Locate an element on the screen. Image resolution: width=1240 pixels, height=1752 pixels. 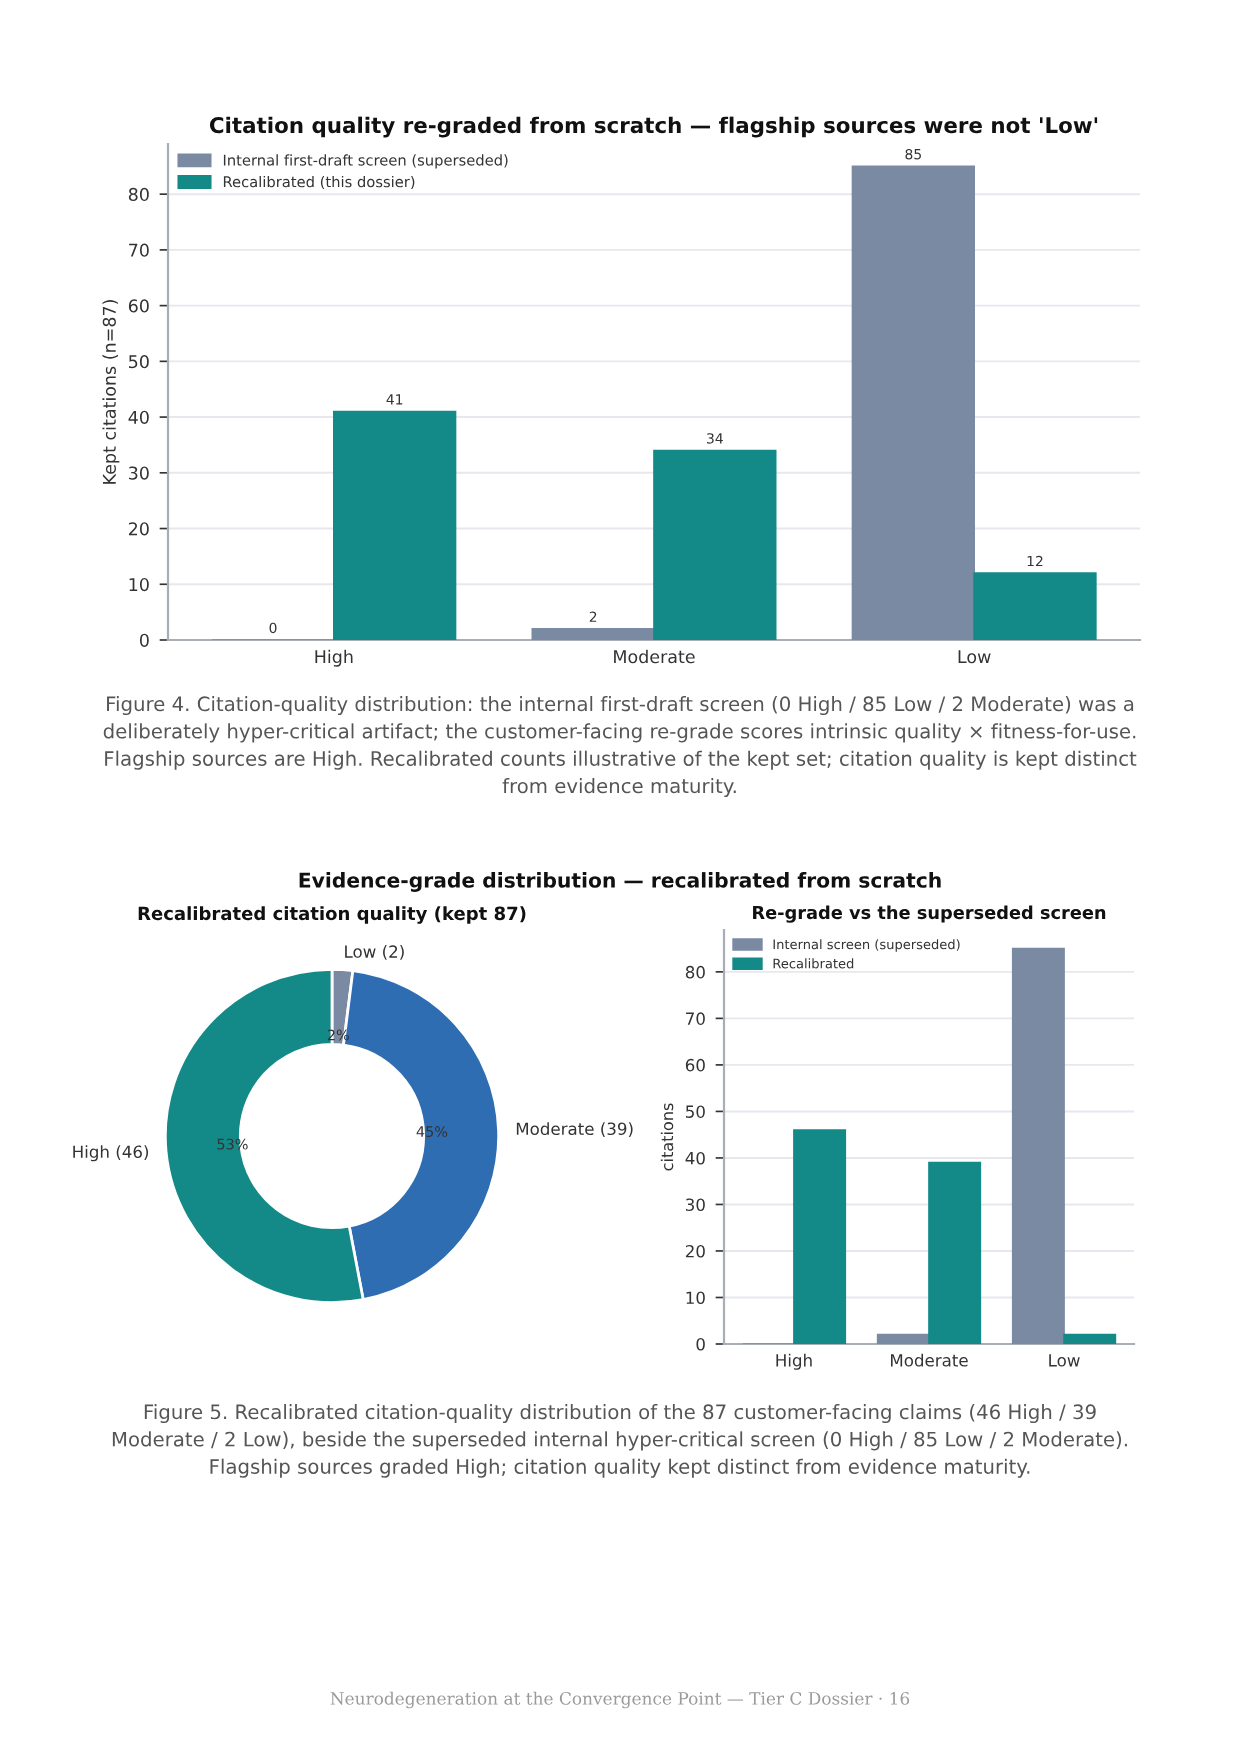
y-axis-title: citations is located at coordinates (667, 1137).